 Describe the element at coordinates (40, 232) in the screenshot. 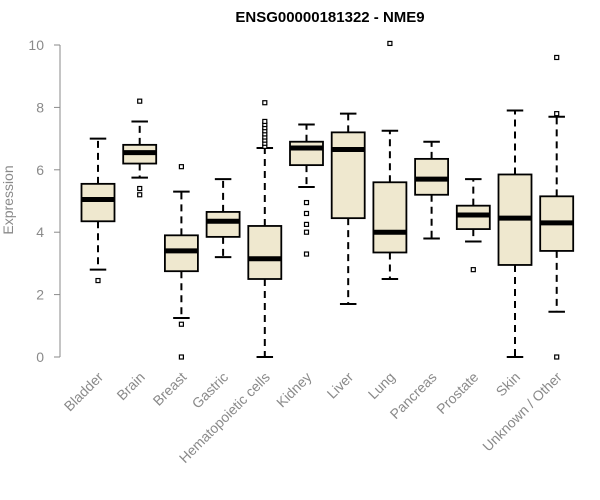

I see `y-tick-label: 4` at that location.